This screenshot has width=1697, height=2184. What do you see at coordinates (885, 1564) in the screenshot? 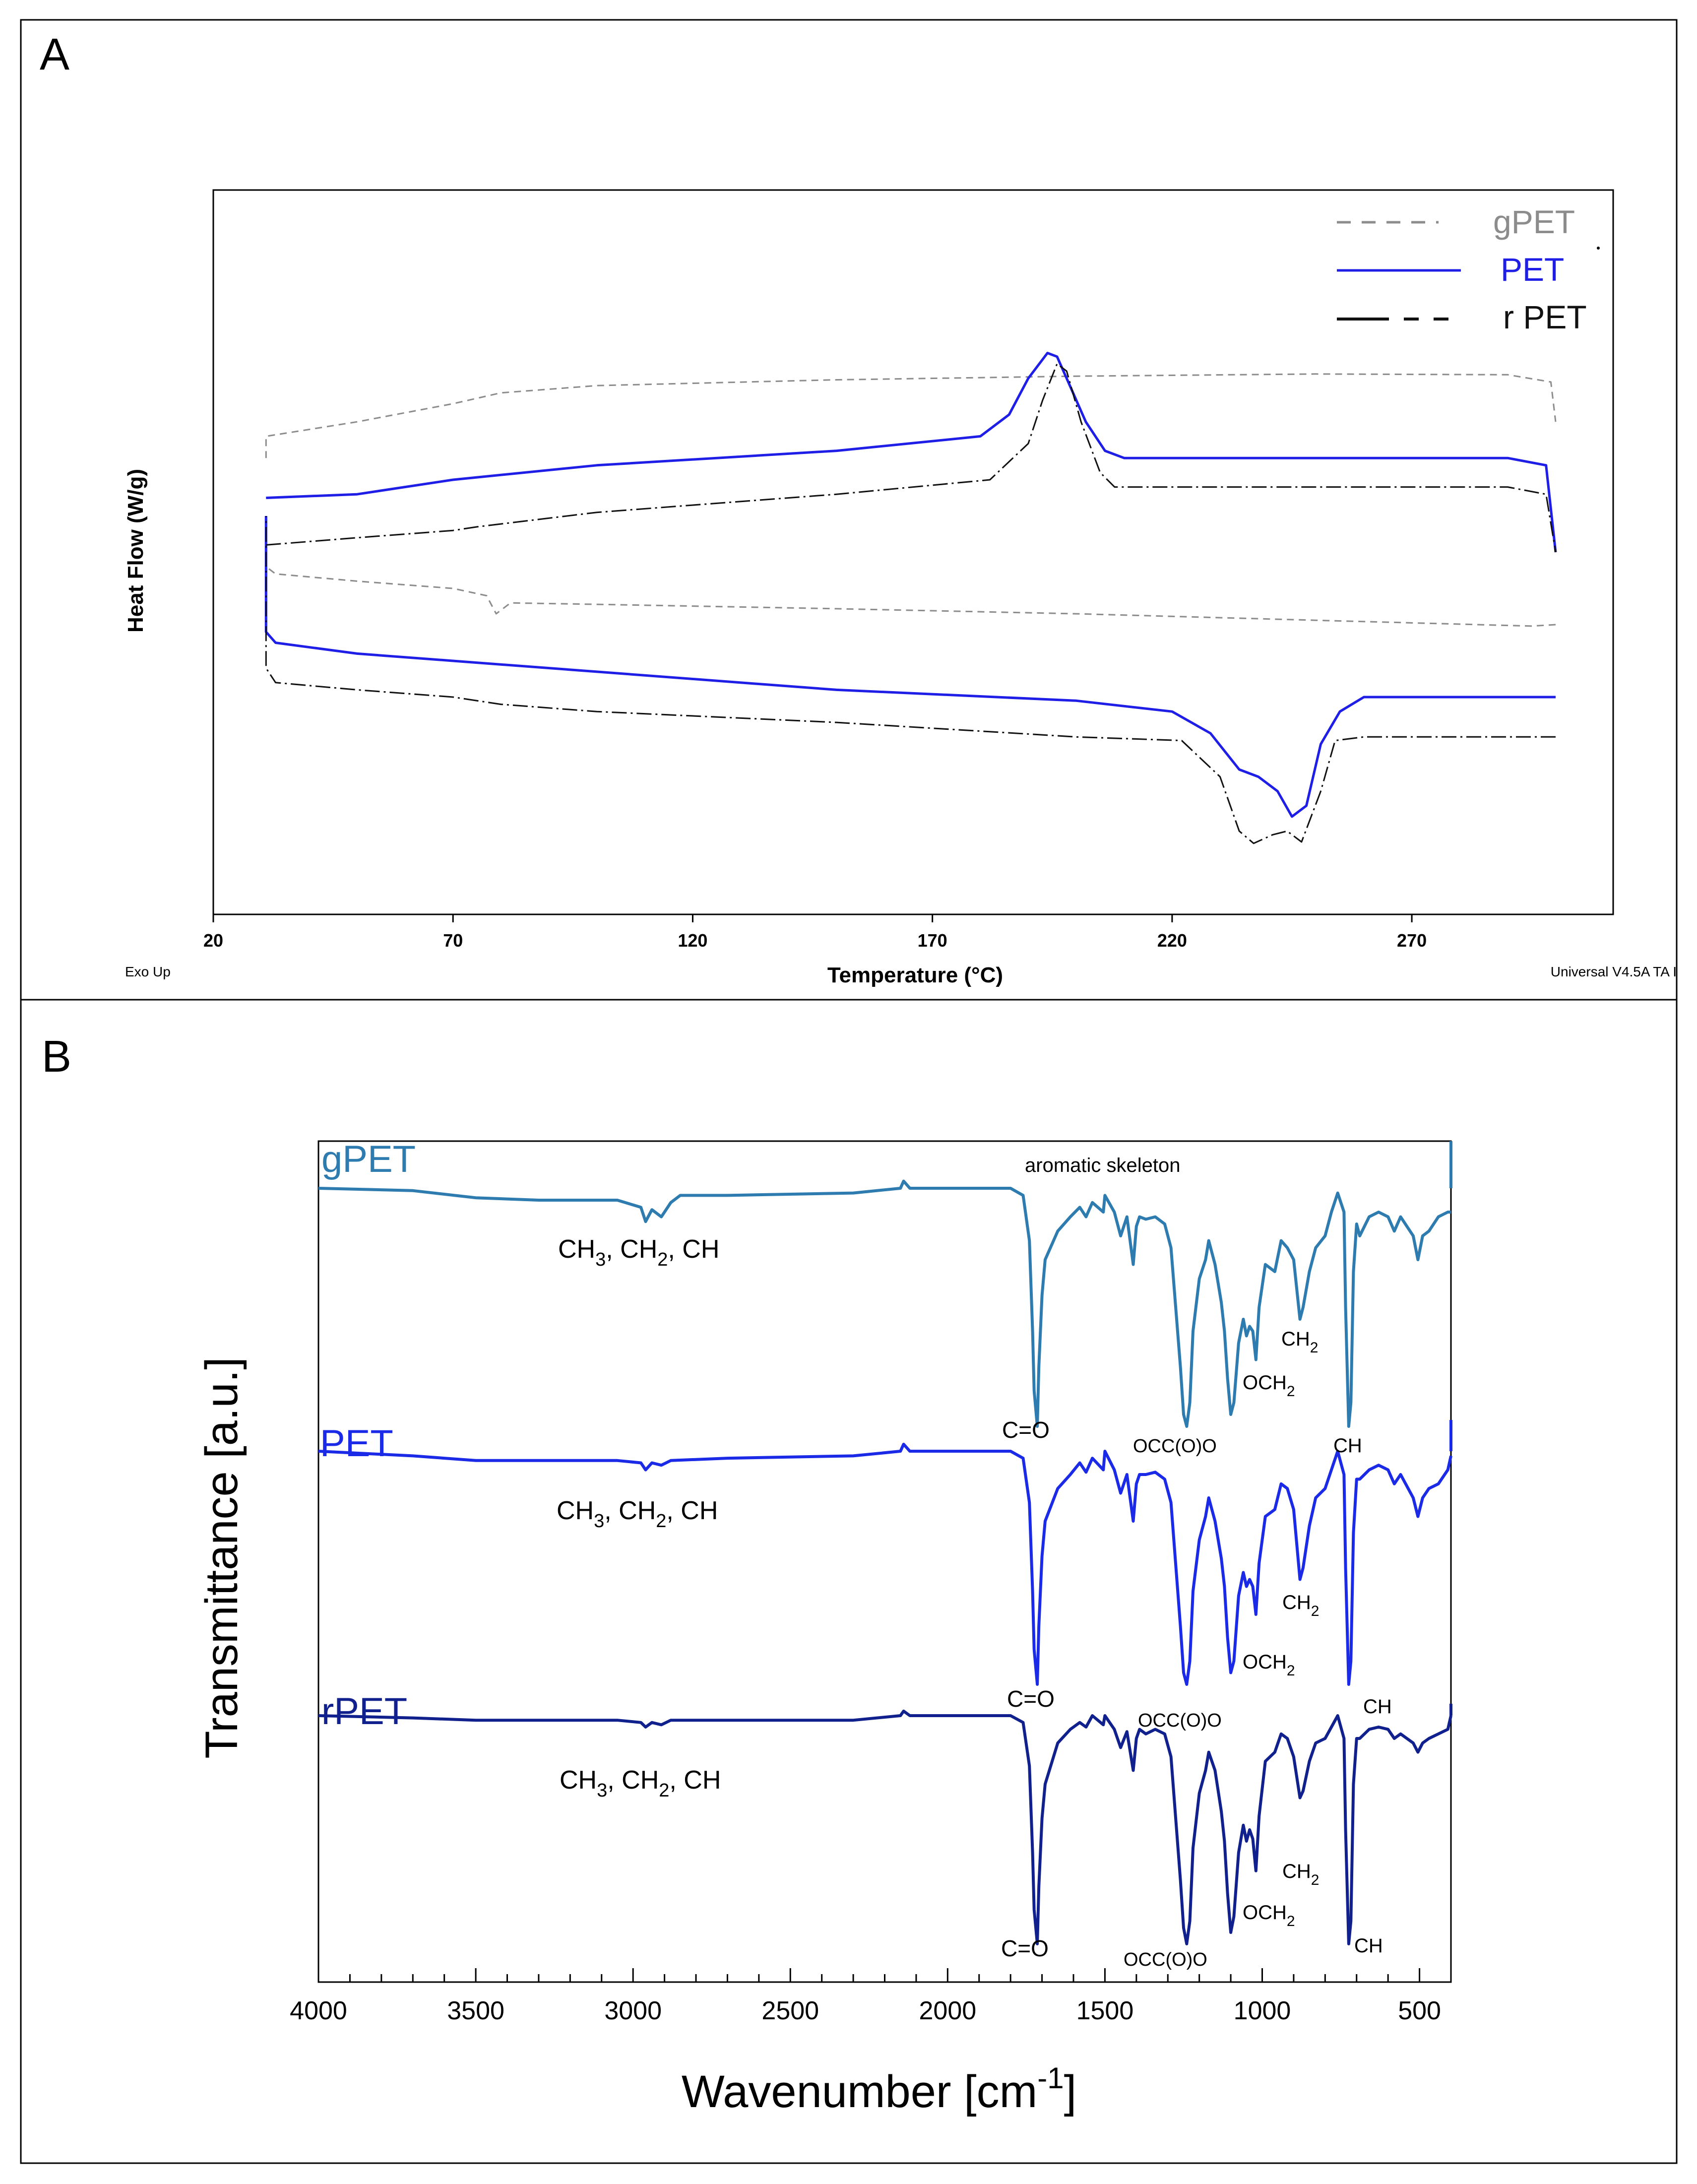
I see `ftir-spectrum-pet` at bounding box center [885, 1564].